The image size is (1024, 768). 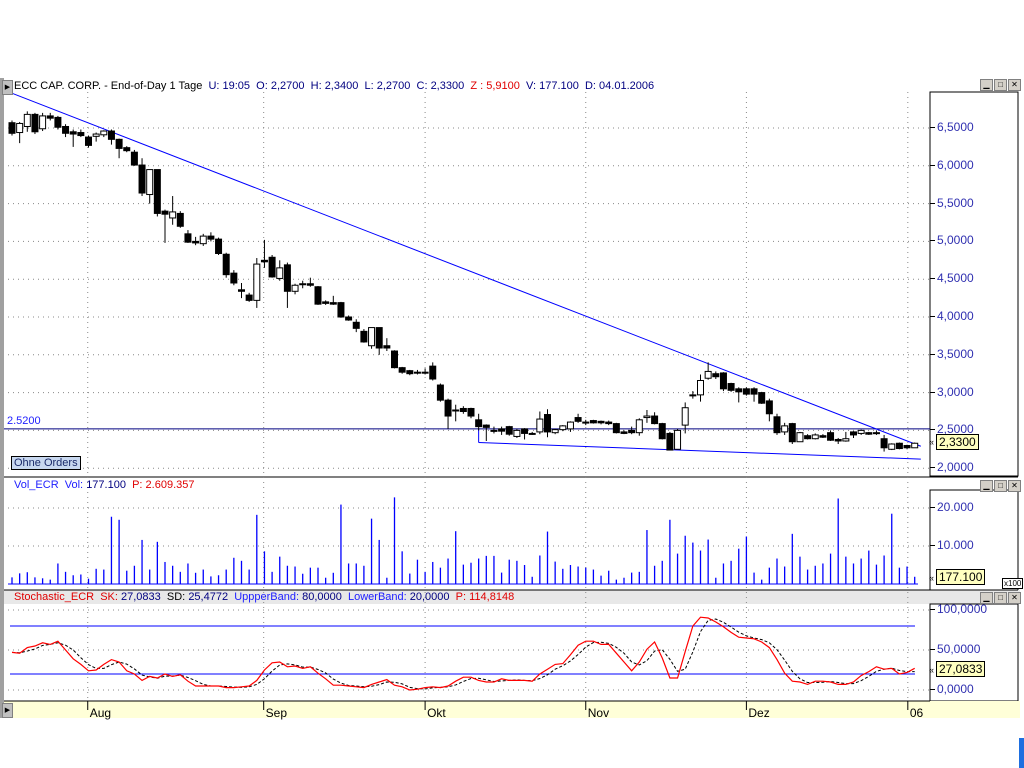 I want to click on time-axis-scroll-button: ▶, so click(x=7, y=710).